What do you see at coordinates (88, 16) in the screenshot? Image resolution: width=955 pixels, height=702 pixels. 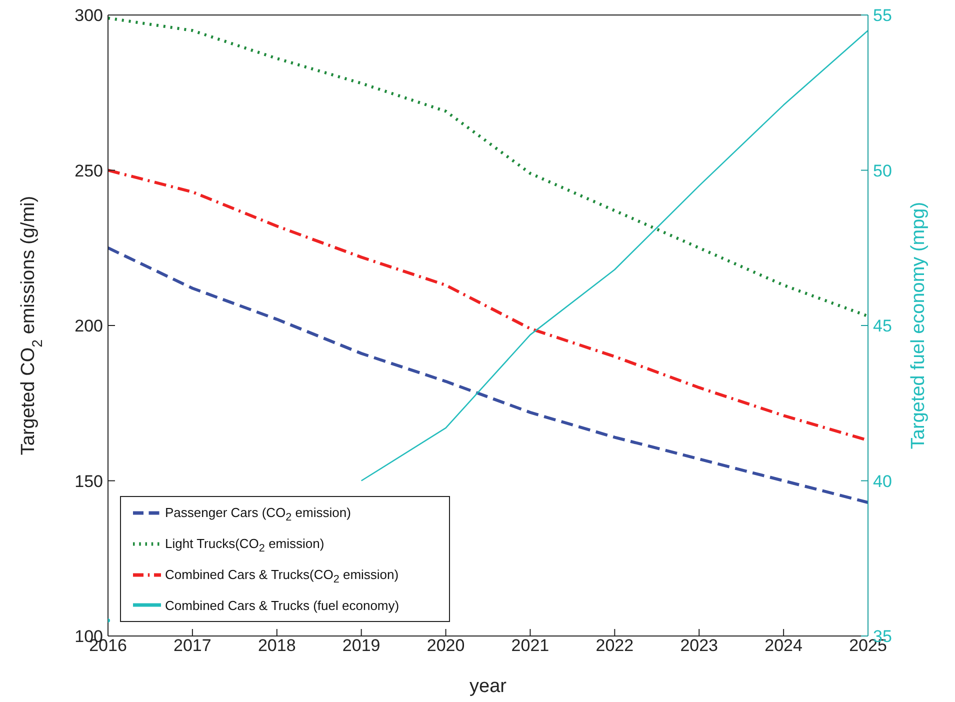 I see `y-tick-label: 300` at bounding box center [88, 16].